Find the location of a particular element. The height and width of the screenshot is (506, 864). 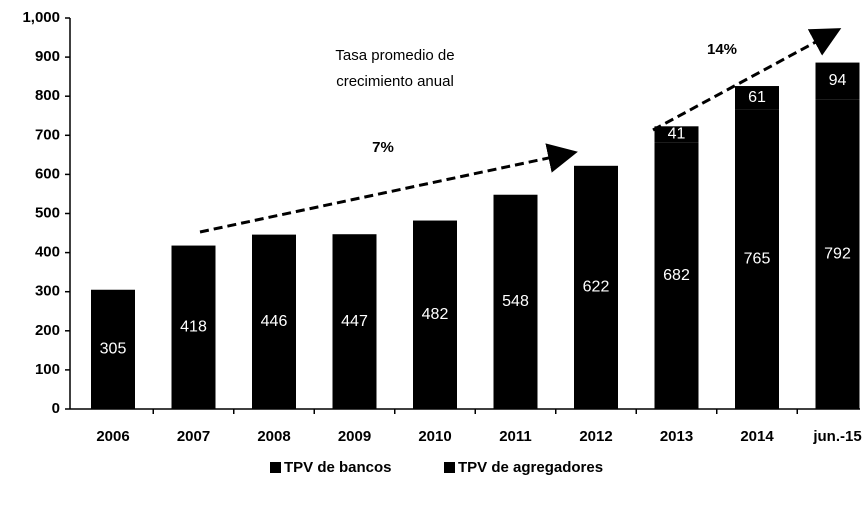

data-label: 94 is located at coordinates (838, 80).